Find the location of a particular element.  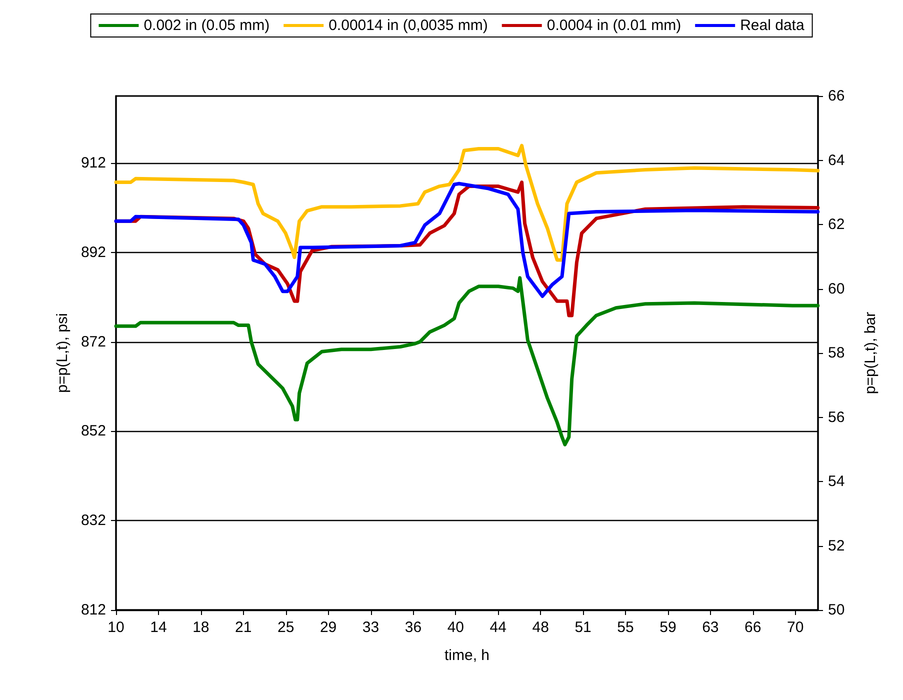

x-tick-label: 44 is located at coordinates (498, 627).